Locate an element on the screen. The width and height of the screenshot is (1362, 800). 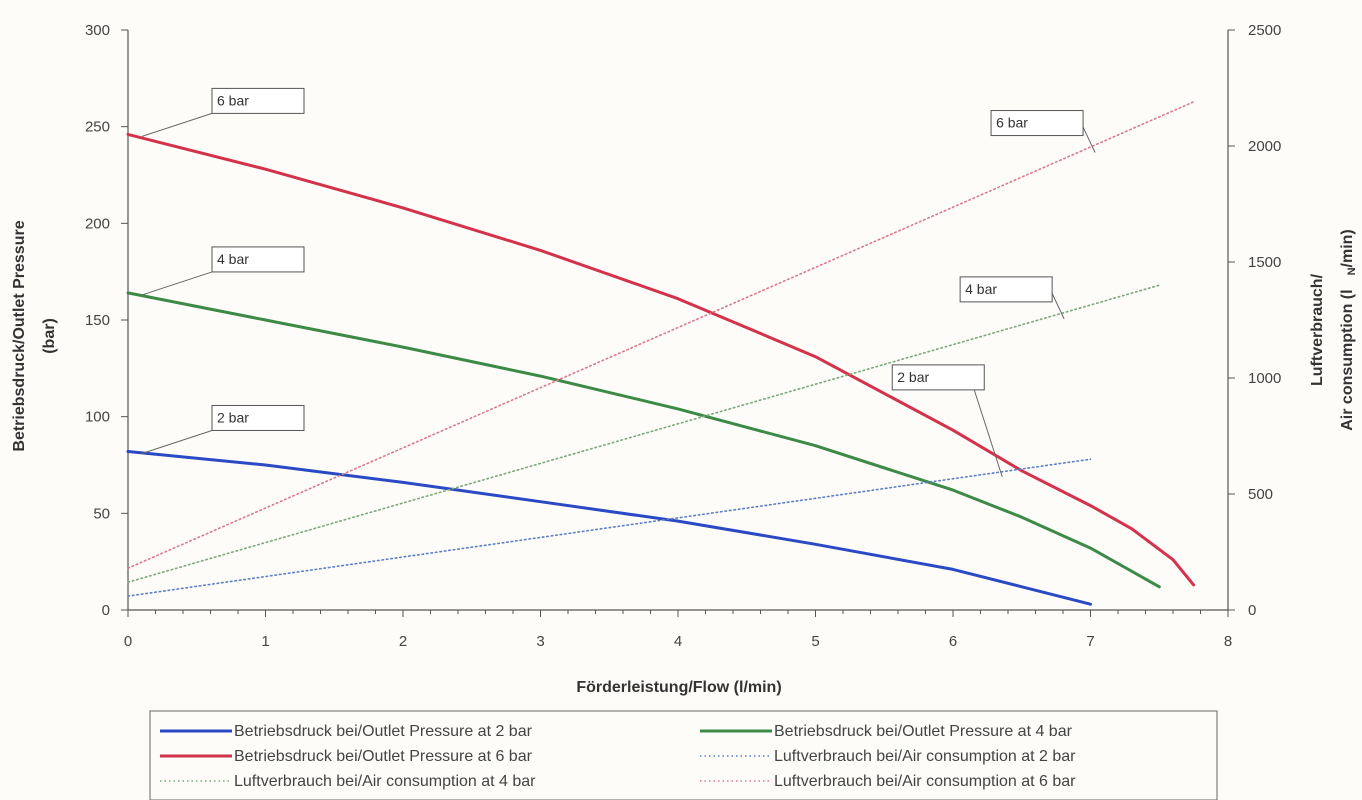
y-left-tick-label: 250 is located at coordinates (97, 127).